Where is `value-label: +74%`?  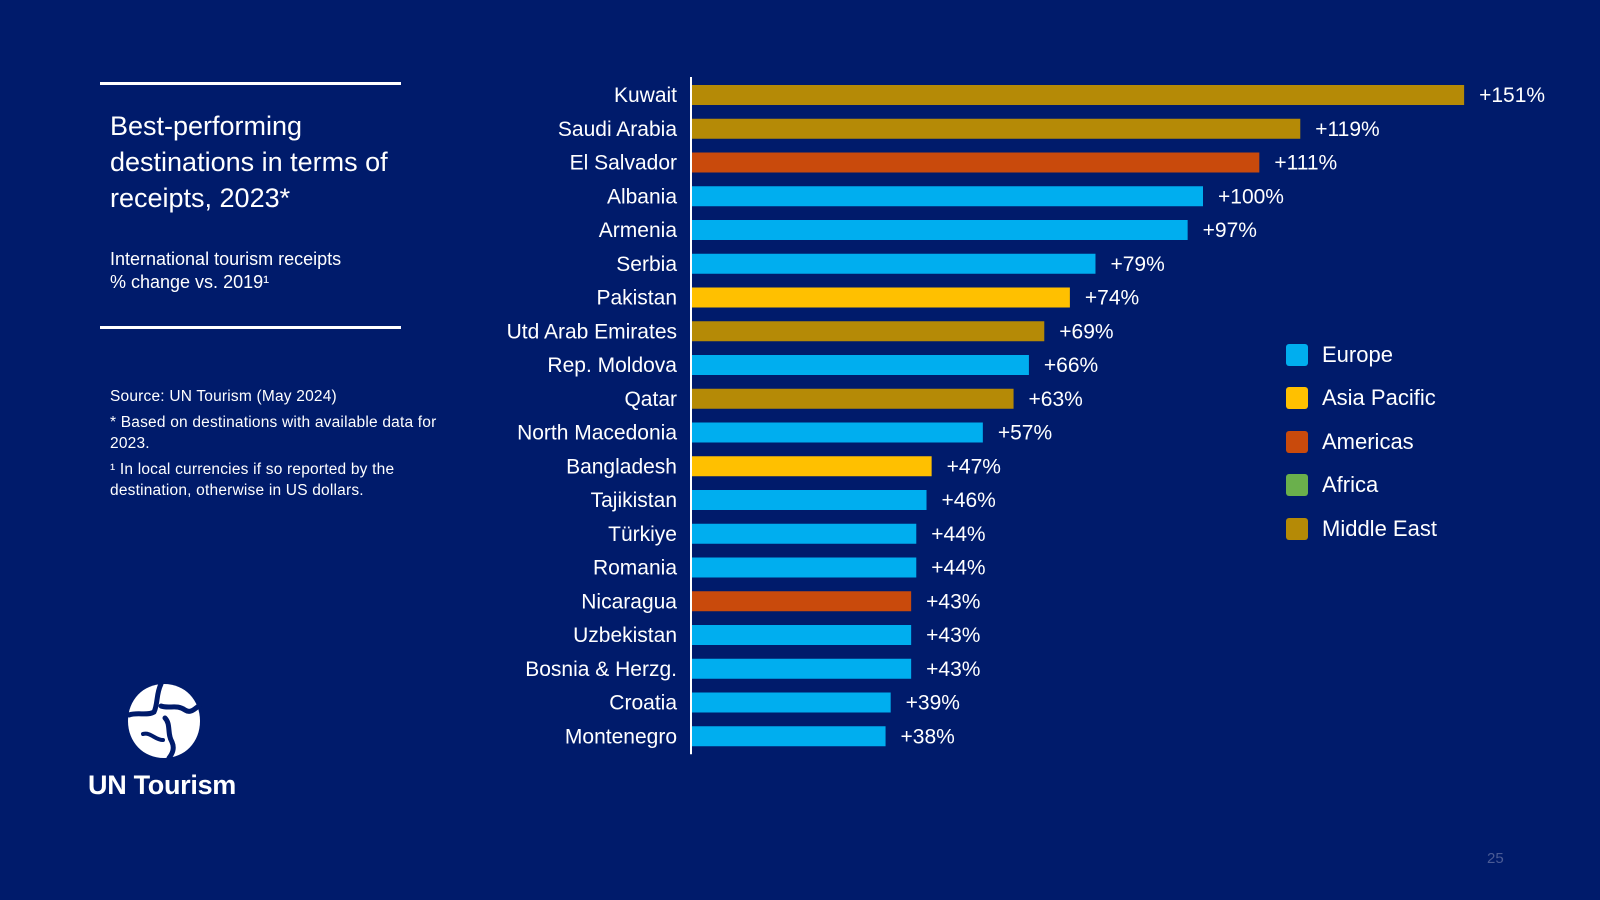 value-label: +74% is located at coordinates (1112, 298).